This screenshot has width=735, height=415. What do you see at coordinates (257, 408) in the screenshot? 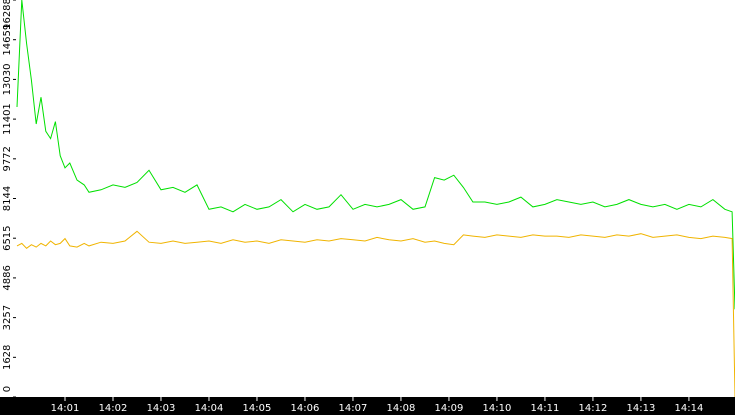
I see `x-tick-label: 14:05` at bounding box center [257, 408].